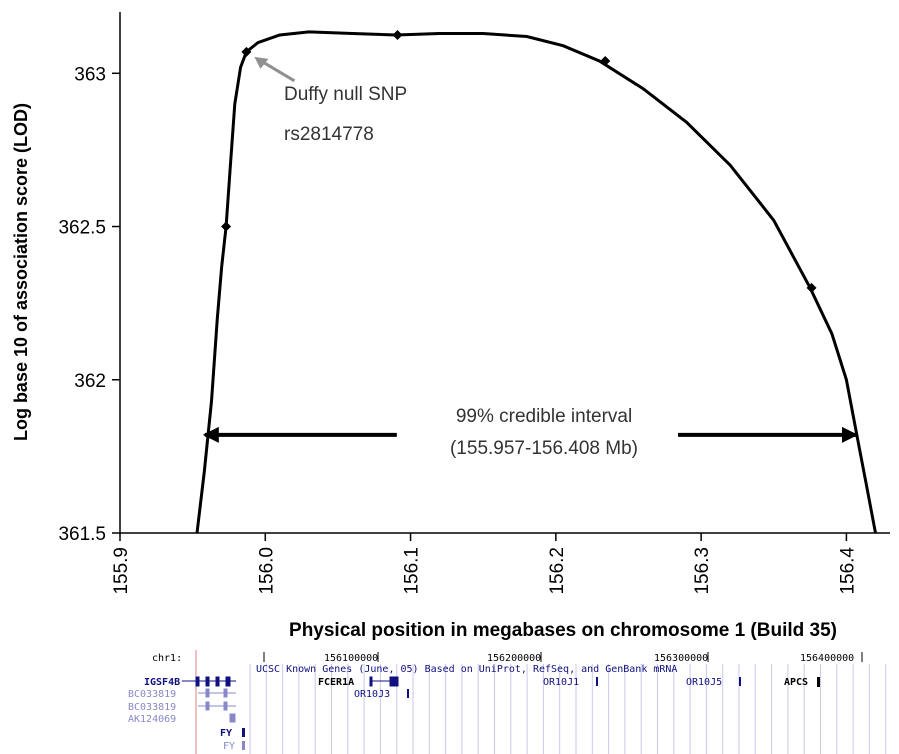  I want to click on snp-arrow-head, so click(261, 62).